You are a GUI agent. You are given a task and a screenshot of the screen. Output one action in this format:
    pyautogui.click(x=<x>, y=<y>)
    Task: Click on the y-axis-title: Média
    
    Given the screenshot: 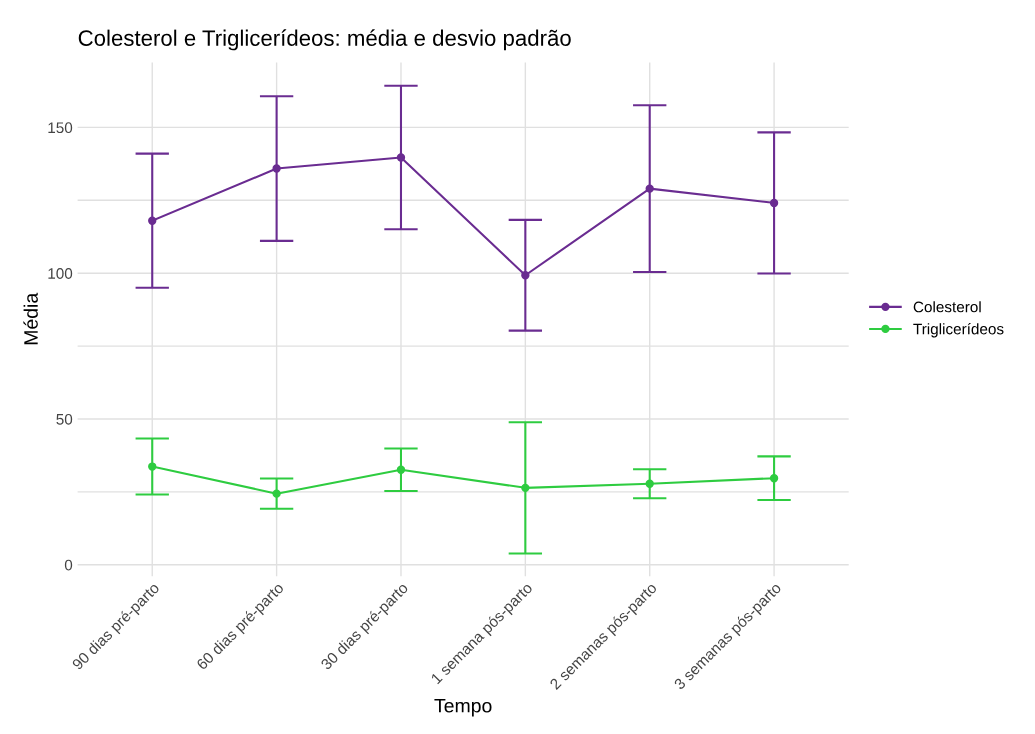 What is the action you would take?
    pyautogui.click(x=30, y=318)
    